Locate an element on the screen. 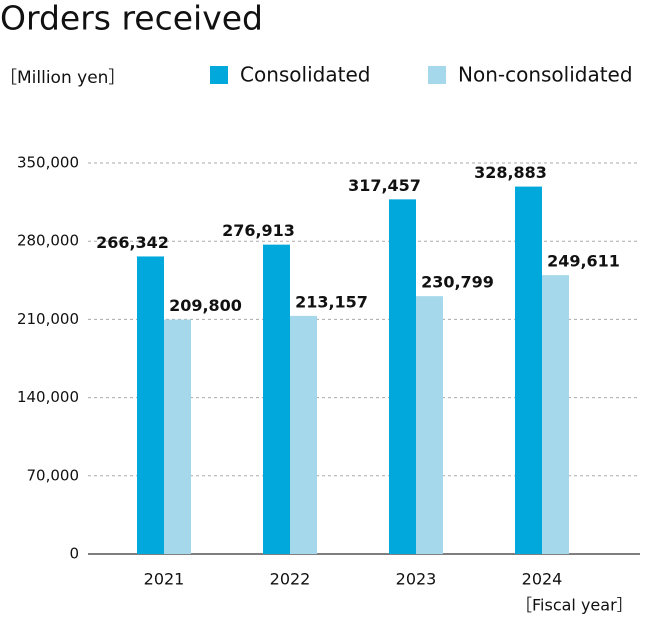  value-label: 230,799 is located at coordinates (457, 282).